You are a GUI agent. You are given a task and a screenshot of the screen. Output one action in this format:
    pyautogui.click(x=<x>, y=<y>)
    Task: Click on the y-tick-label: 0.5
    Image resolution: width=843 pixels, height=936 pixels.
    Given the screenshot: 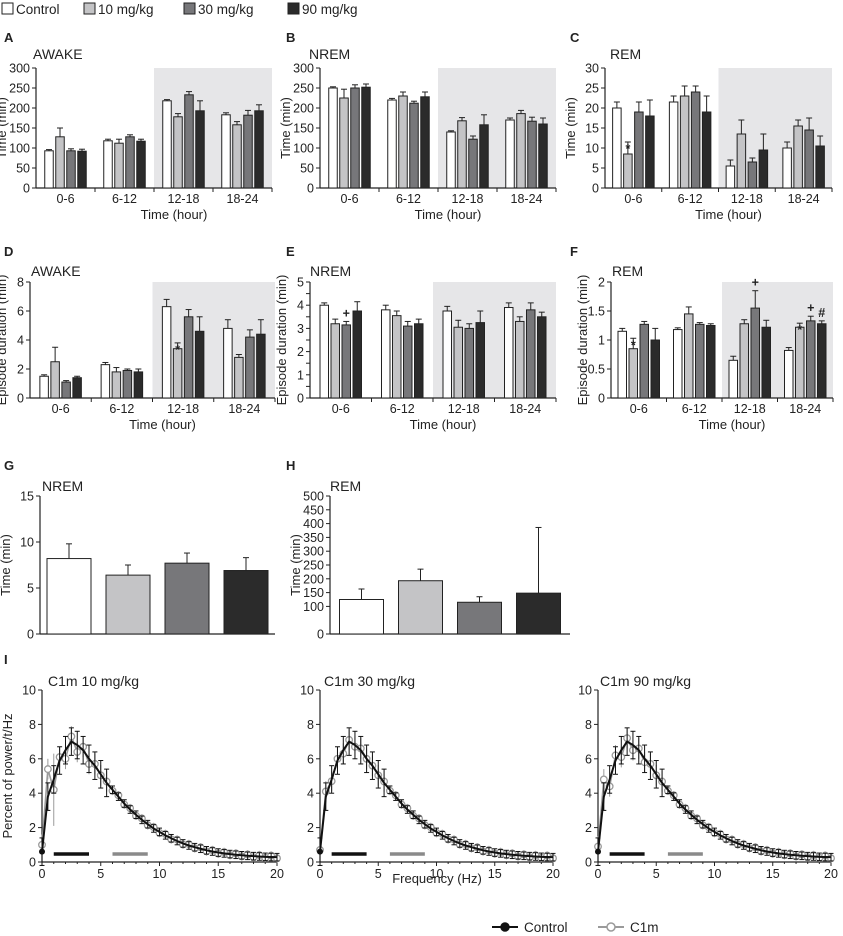 What is the action you would take?
    pyautogui.click(x=596, y=370)
    